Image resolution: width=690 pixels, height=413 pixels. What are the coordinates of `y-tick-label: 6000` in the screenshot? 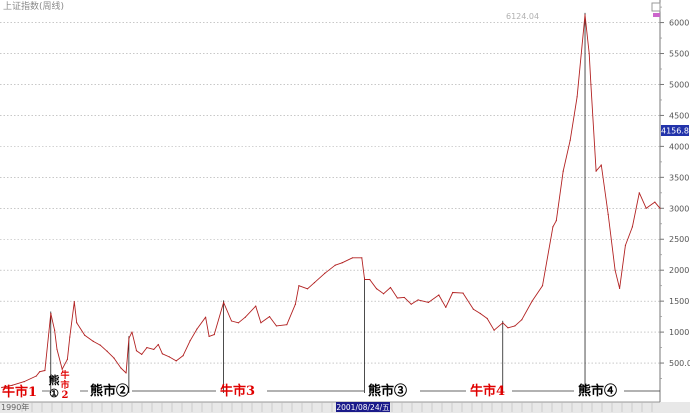 It's located at (679, 23).